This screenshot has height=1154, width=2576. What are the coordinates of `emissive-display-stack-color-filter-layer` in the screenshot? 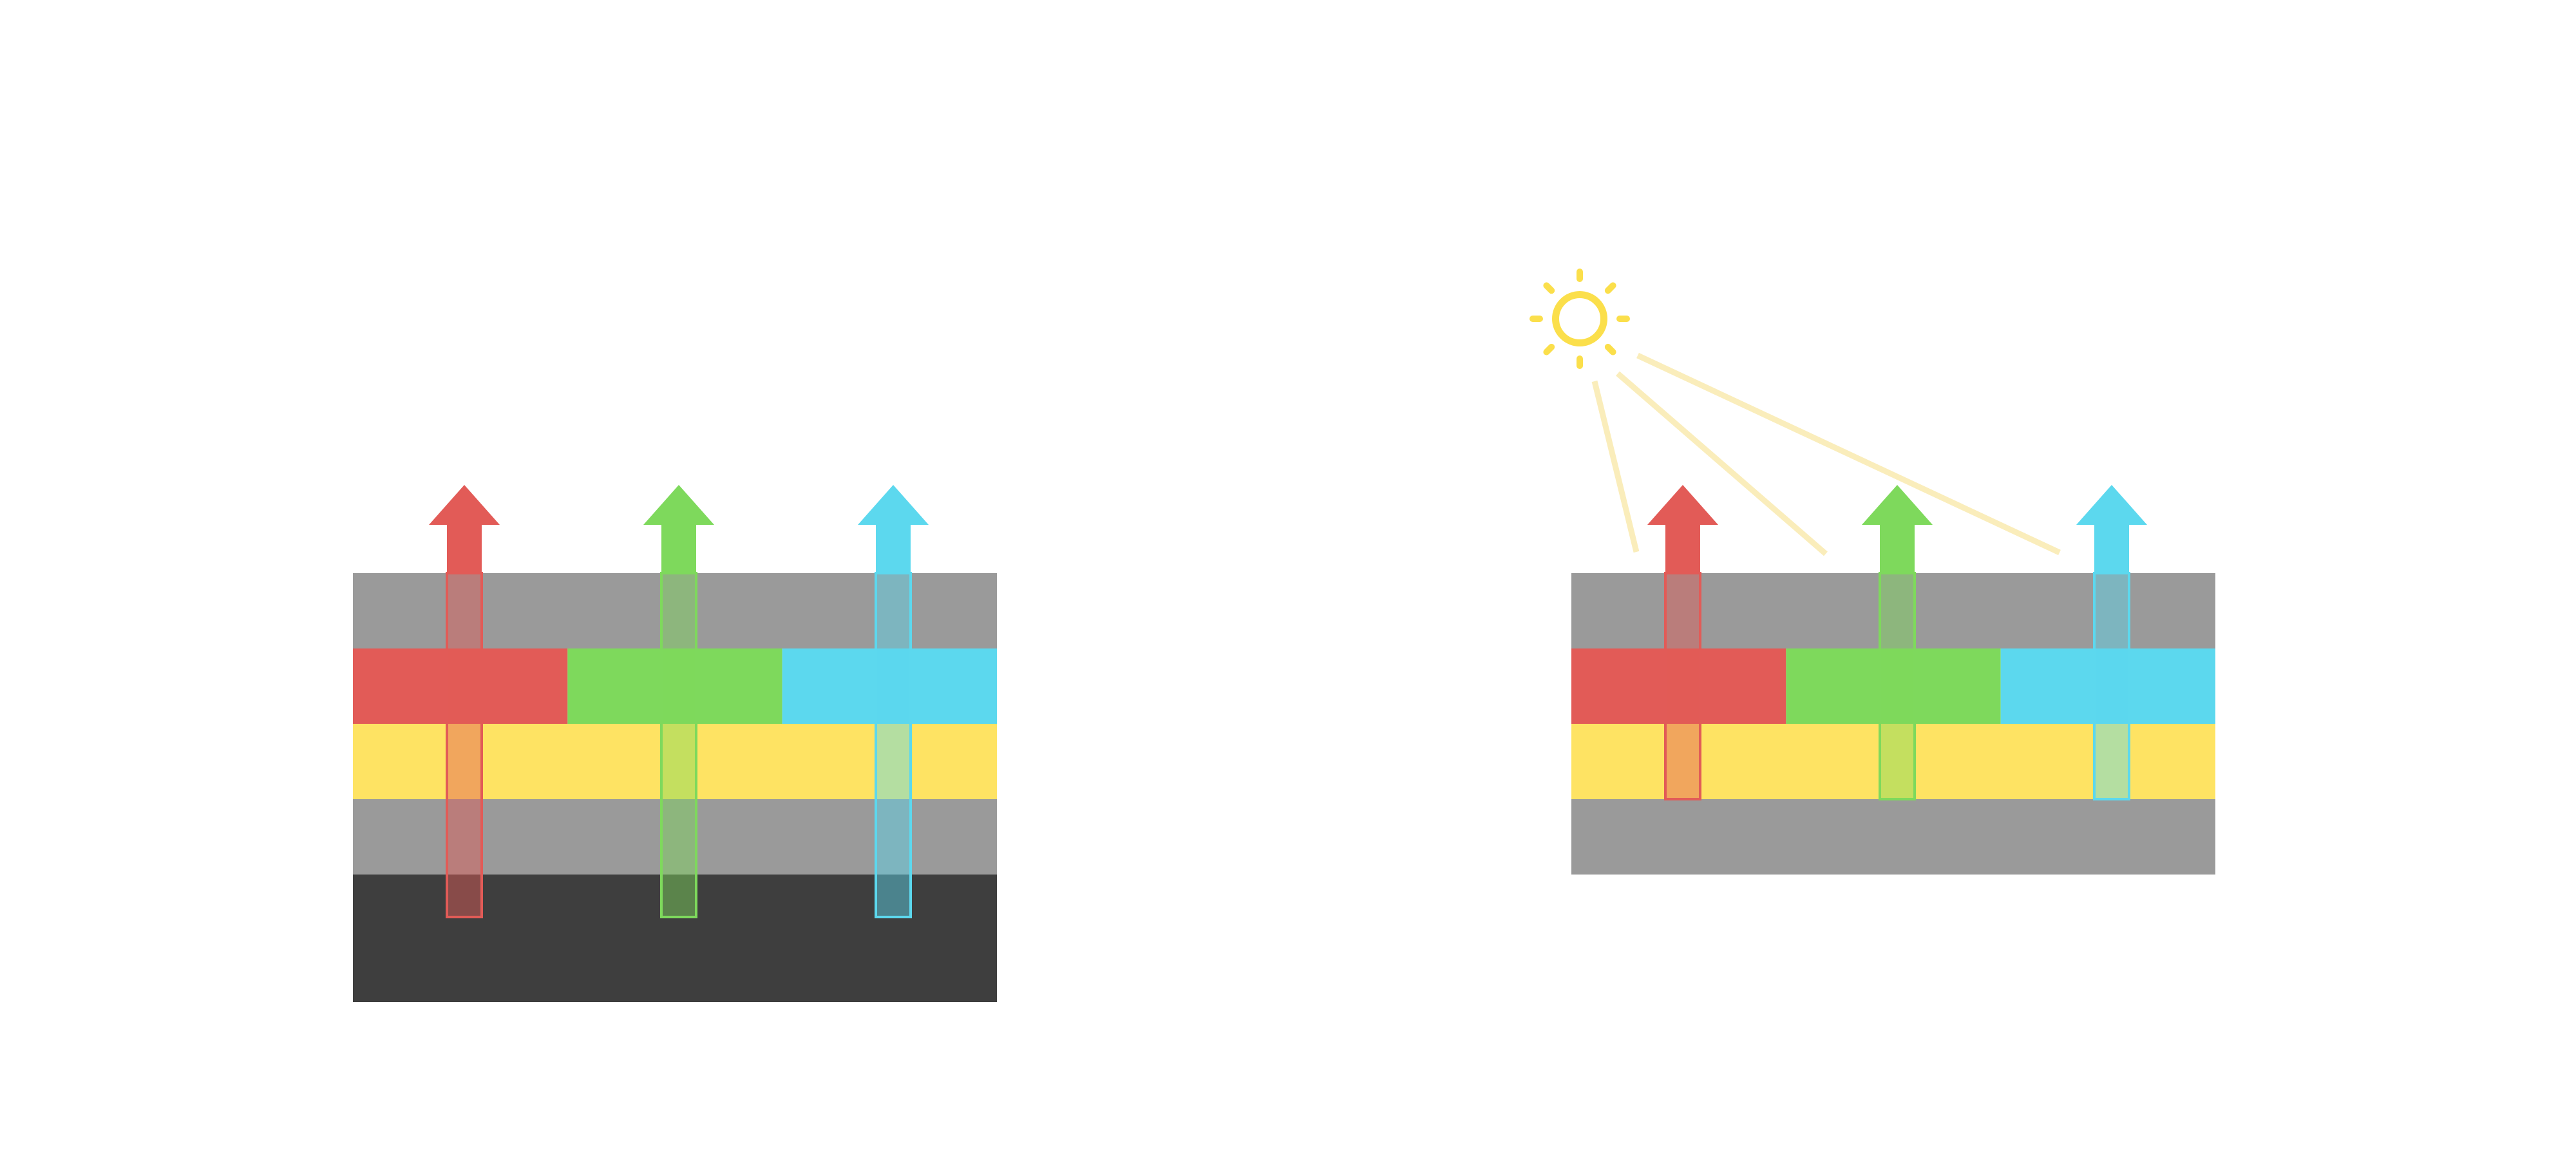 It's located at (675, 686).